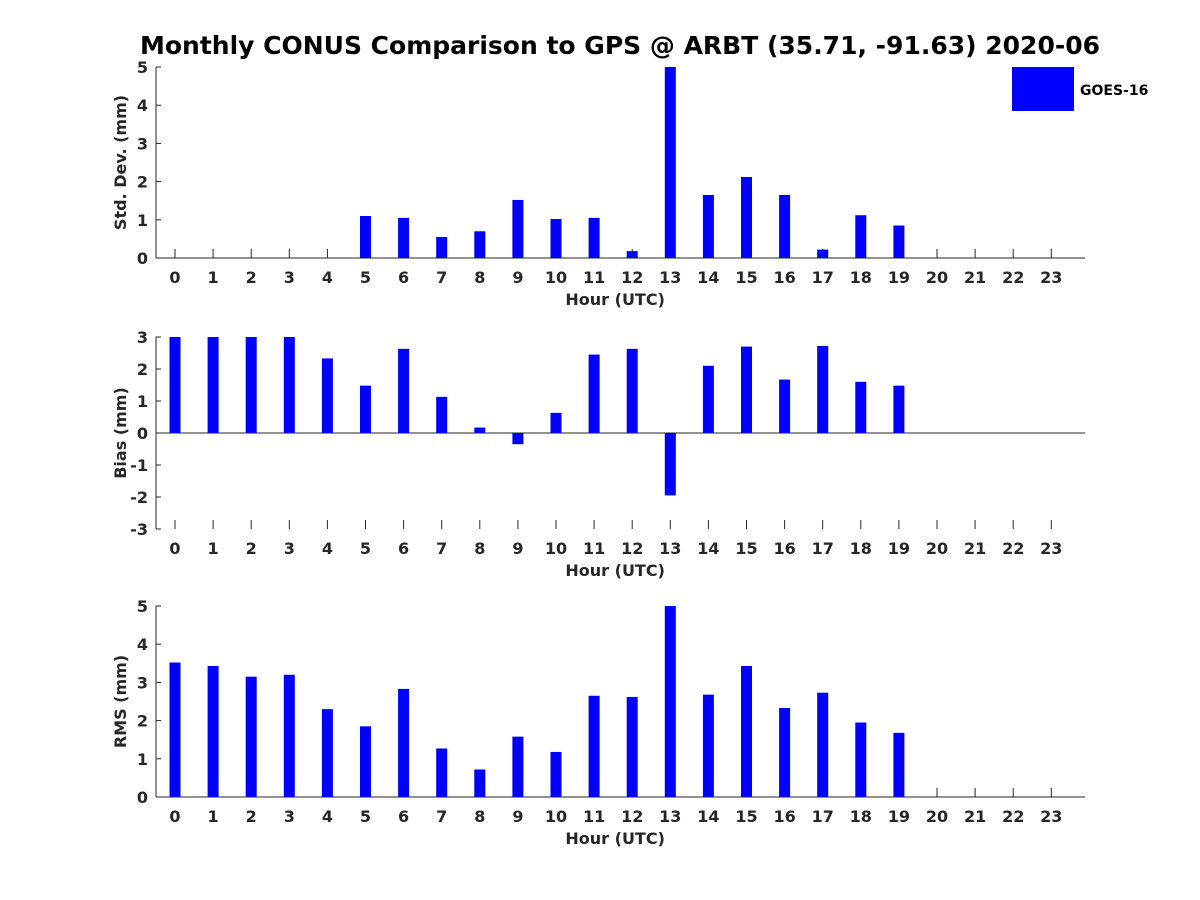 Image resolution: width=1200 pixels, height=900 pixels. Describe the element at coordinates (615, 570) in the screenshot. I see `panel-bias-xlabel: Hour (UTC)` at that location.